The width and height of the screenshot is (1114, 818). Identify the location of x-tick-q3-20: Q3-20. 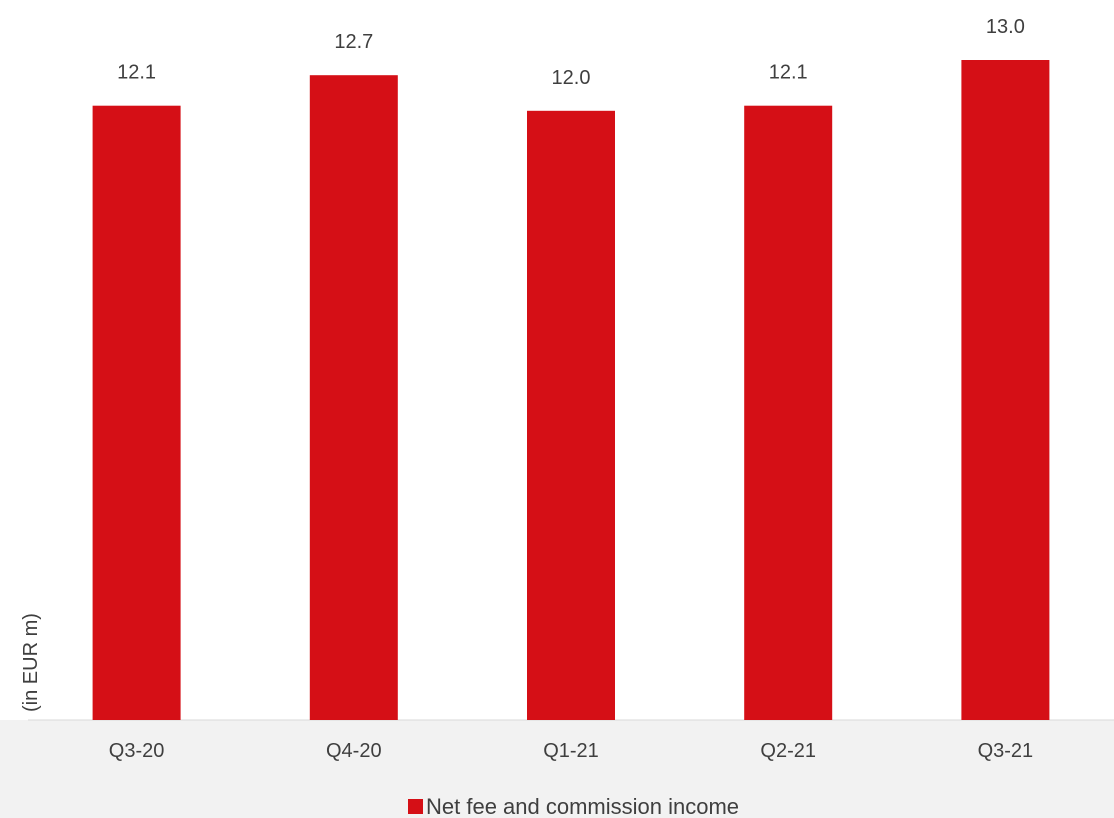
(137, 751).